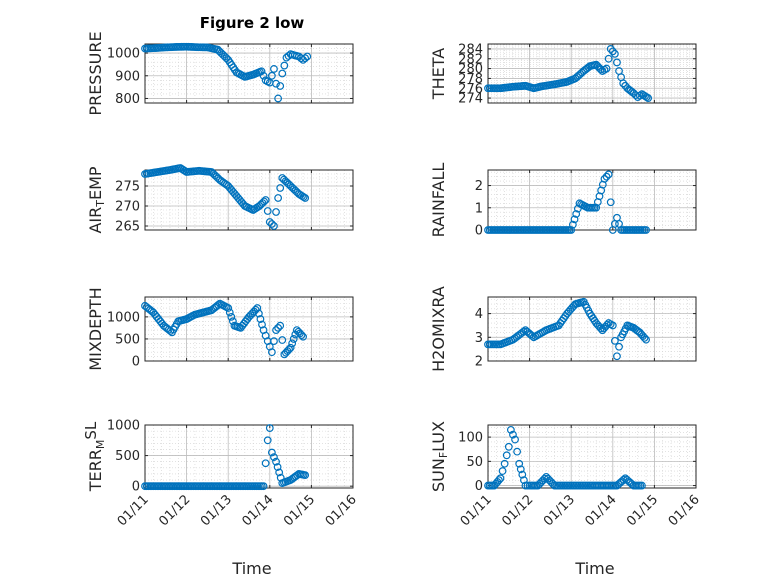 This screenshot has width=778, height=583. I want to click on y-tick-label: 274, so click(470, 99).